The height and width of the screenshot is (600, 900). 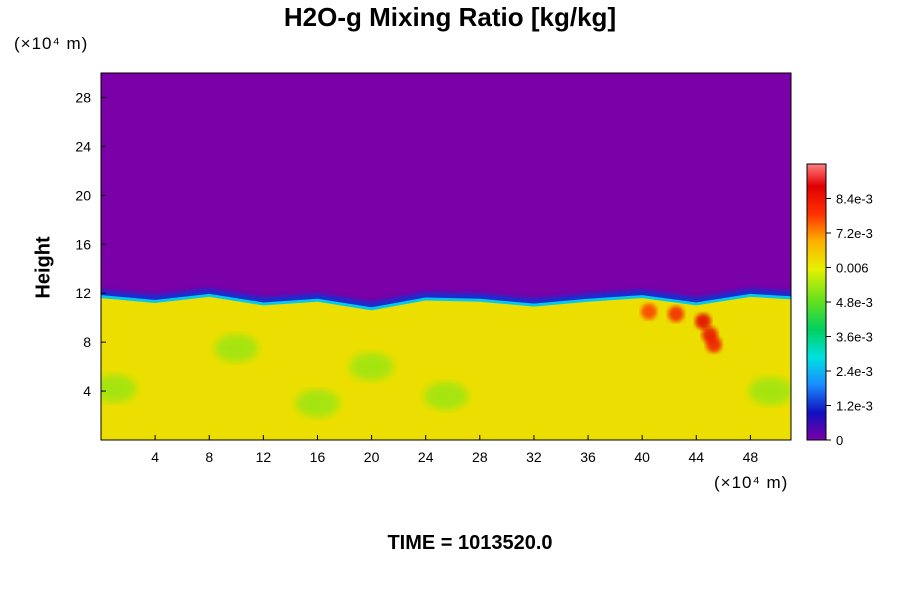 What do you see at coordinates (854, 199) in the screenshot?
I see `colorbar-label: 8.4e-3` at bounding box center [854, 199].